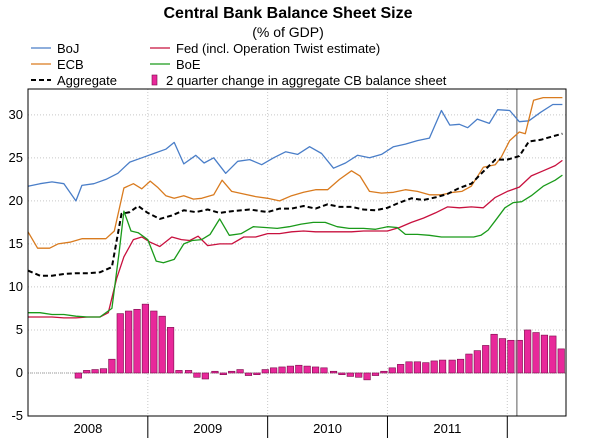  I want to click on y-tick-label: 5, so click(19, 329).